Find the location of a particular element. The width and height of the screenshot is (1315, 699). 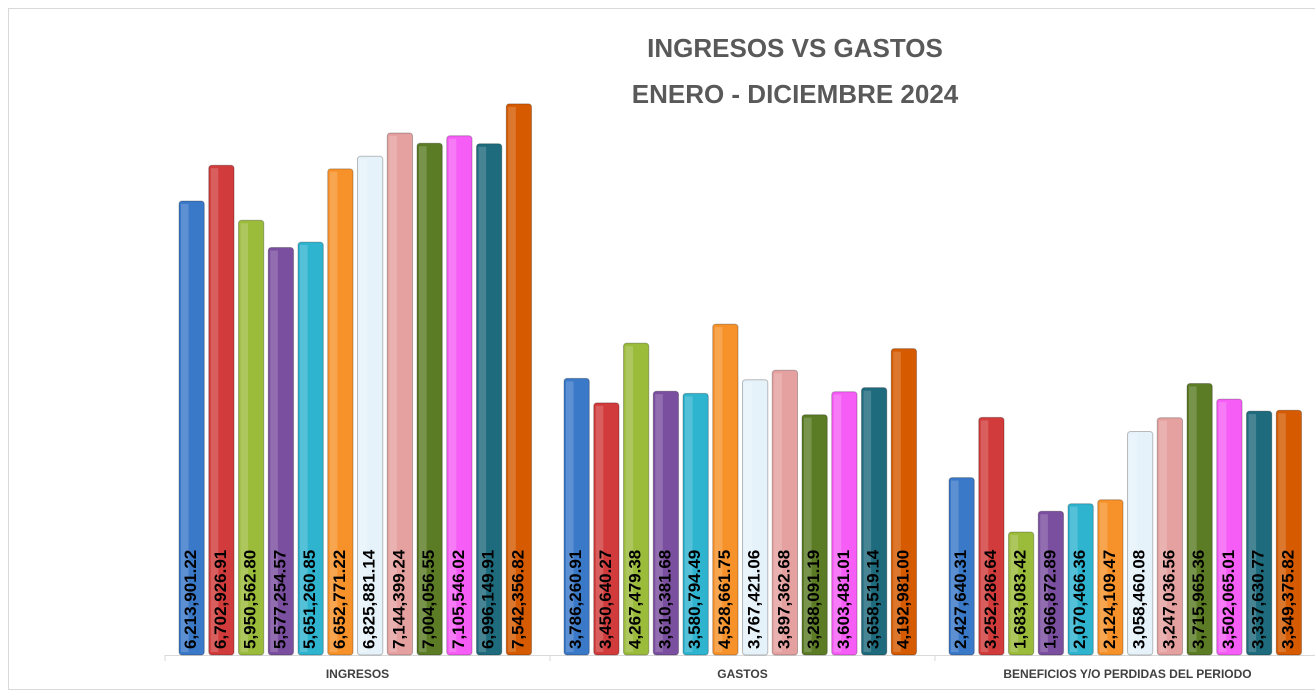

value-label: 6,996,149.91 is located at coordinates (488, 599).